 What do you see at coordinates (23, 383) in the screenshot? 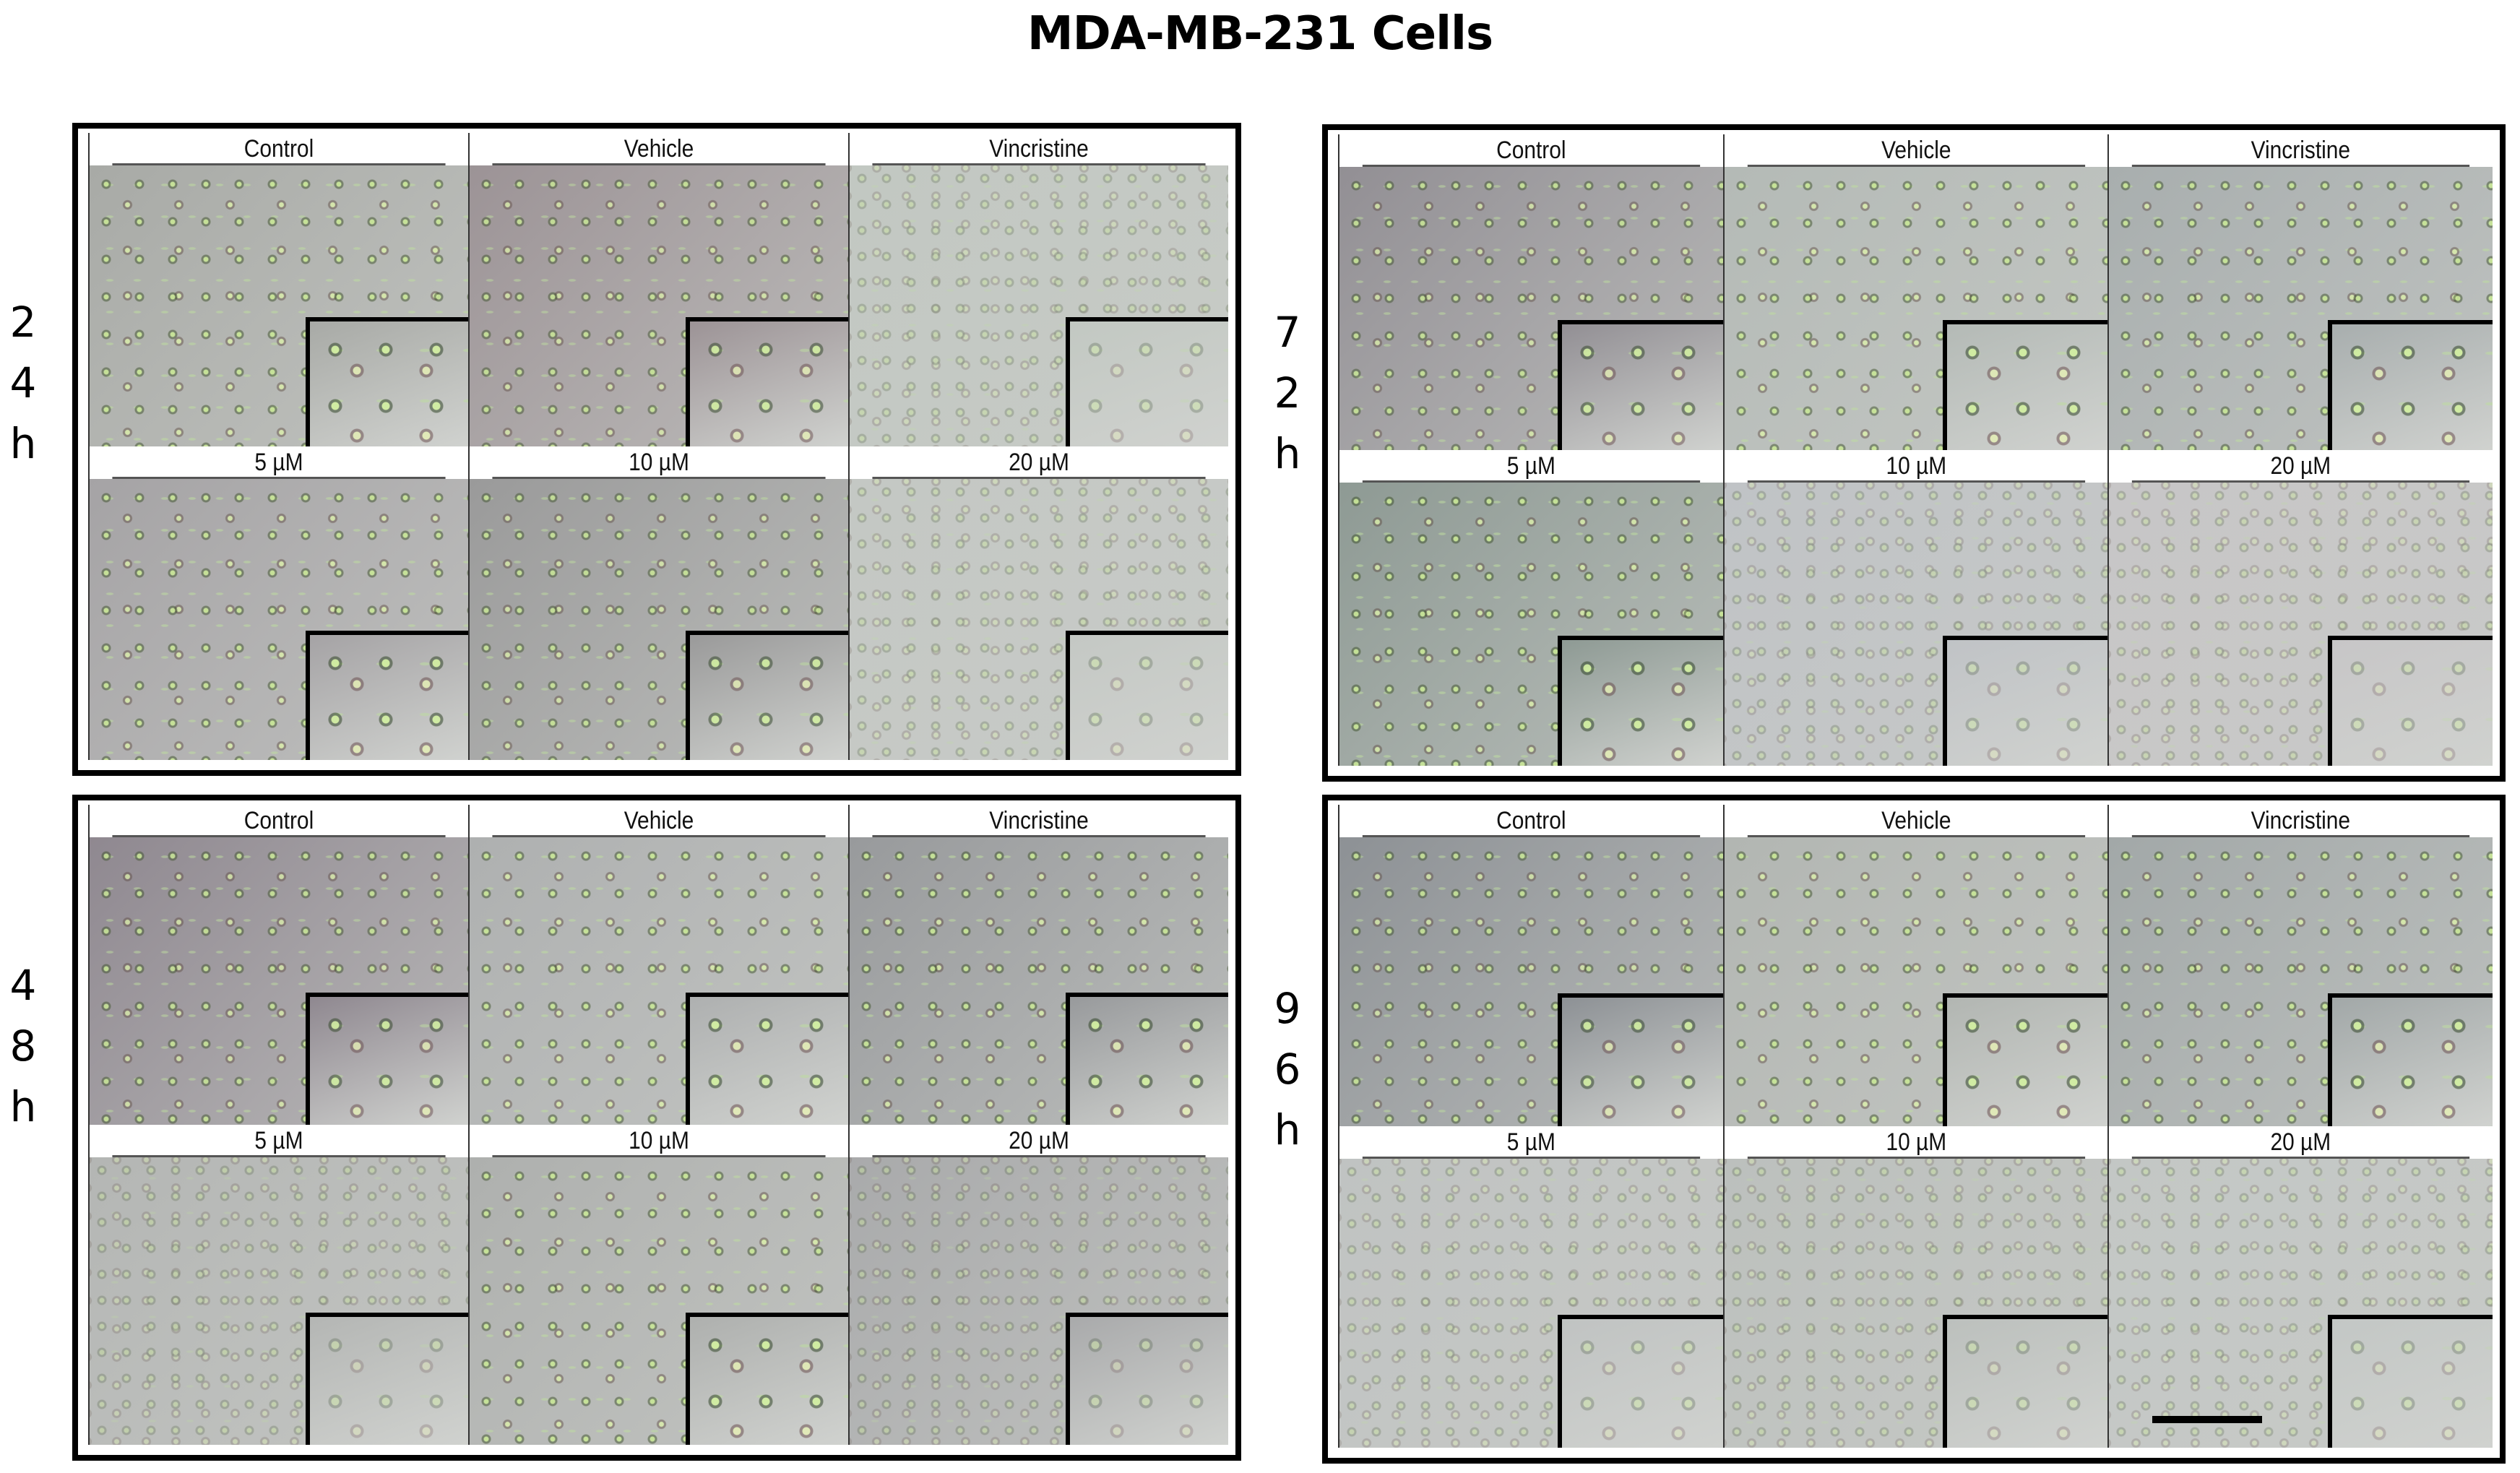
I see `time-label-24h: 2 4 h` at bounding box center [23, 383].